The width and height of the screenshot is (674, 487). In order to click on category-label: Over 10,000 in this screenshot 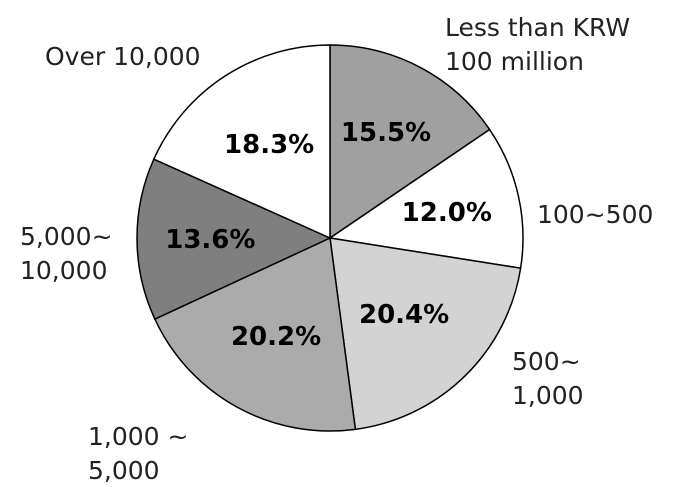, I will do `click(123, 56)`.